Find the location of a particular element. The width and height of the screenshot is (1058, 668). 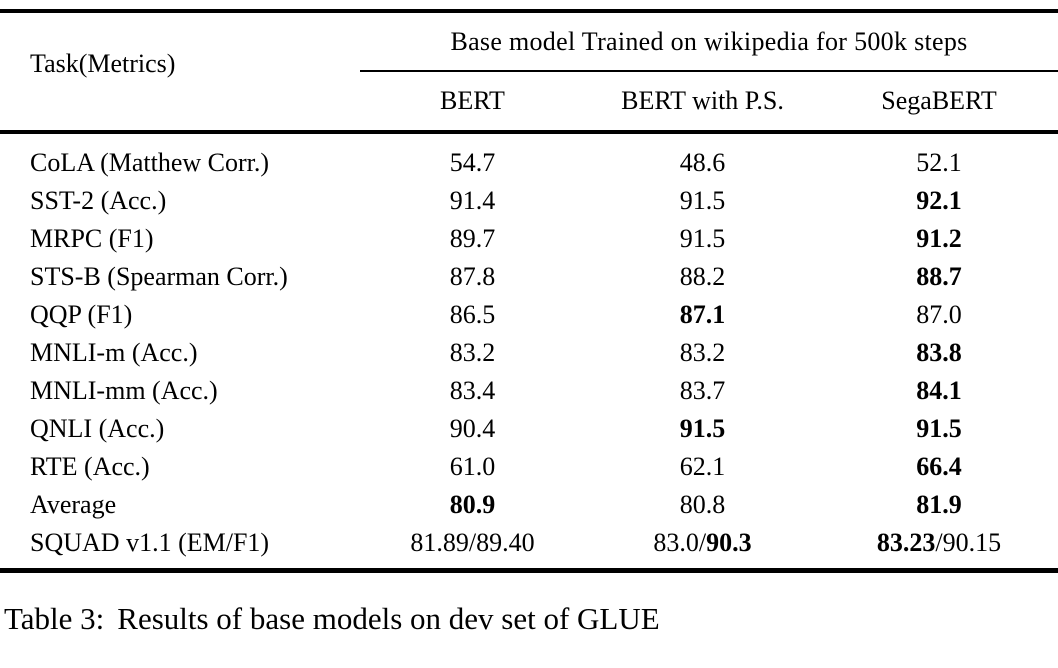

value-segment: 87.8 is located at coordinates (472, 276).